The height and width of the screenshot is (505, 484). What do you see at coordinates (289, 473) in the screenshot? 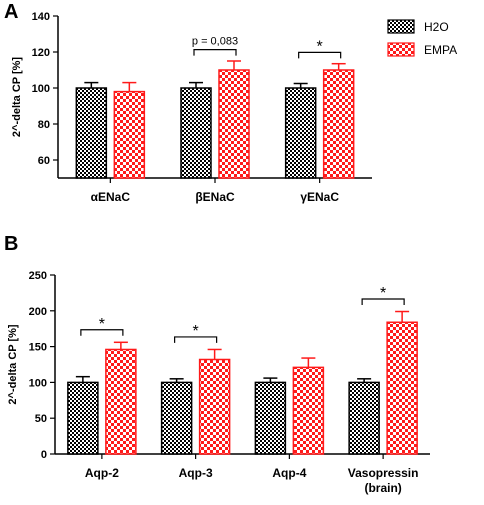
I see `x-tick-label: Aqp-4` at bounding box center [289, 473].